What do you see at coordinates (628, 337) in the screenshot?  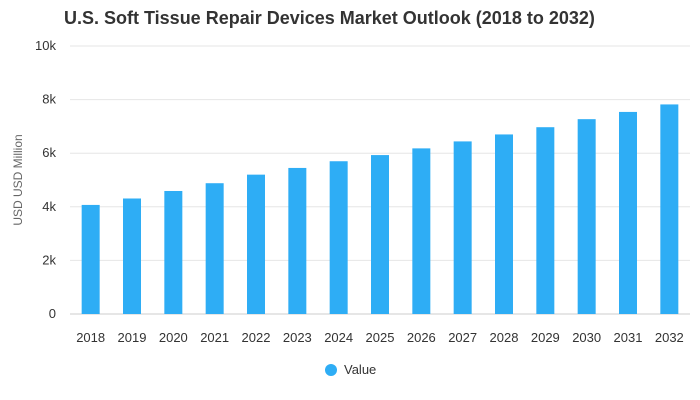 I see `x-tick-label: 2031` at bounding box center [628, 337].